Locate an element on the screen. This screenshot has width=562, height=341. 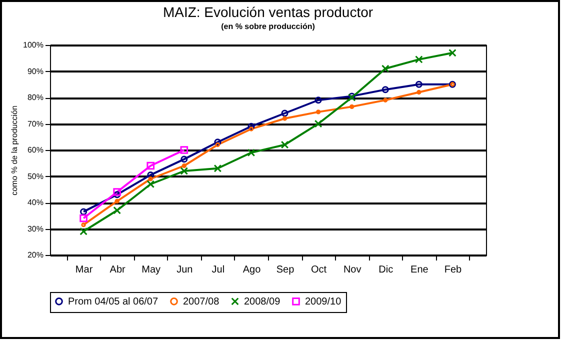
x-tick-label: Nov is located at coordinates (352, 270).